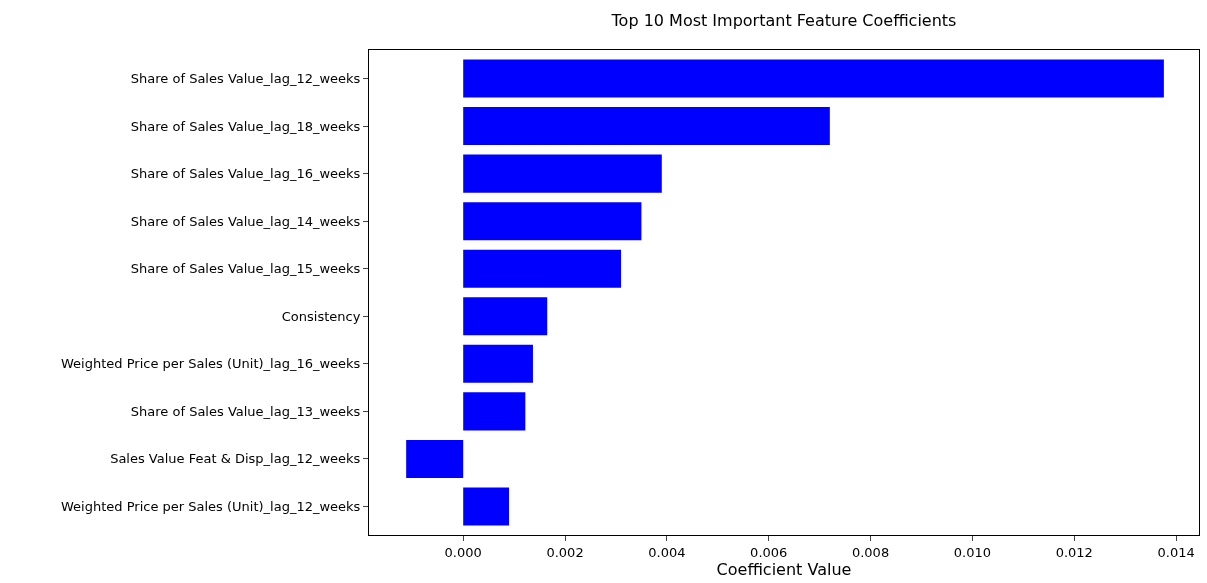 The width and height of the screenshot is (1207, 583). I want to click on x-tick-label: 0.004, so click(667, 552).